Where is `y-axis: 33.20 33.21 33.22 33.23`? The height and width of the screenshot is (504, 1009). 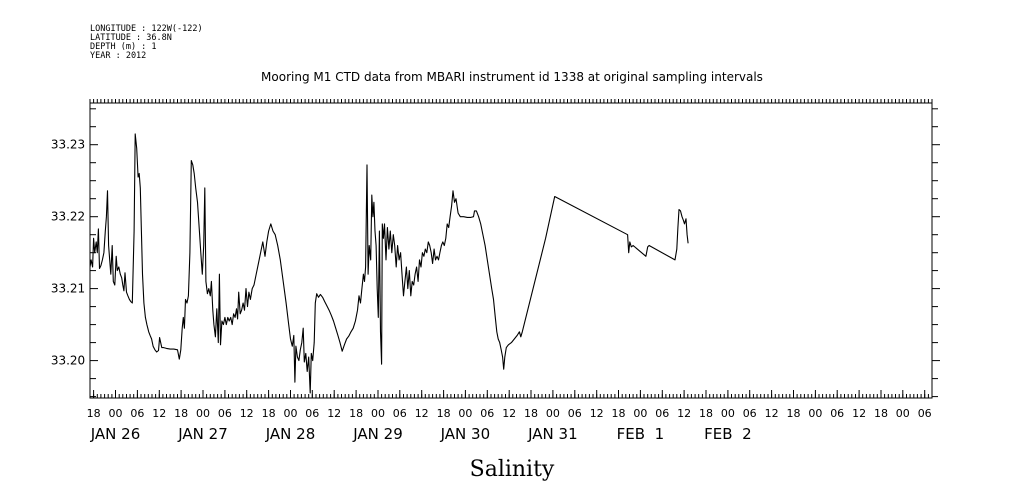
y-axis: 33.20 33.21 33.22 33.23 is located at coordinates (68, 253).